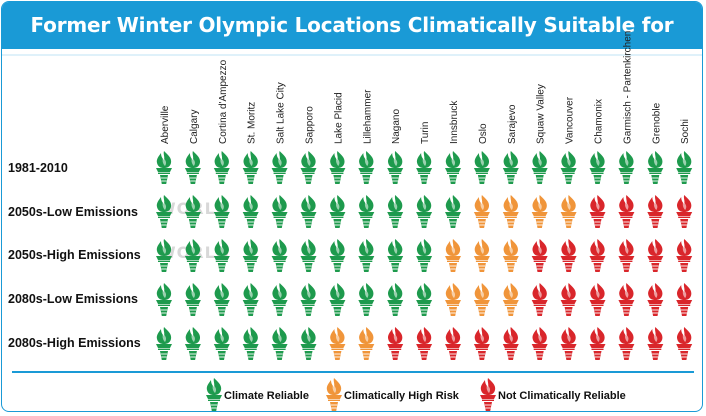 The image size is (706, 416). I want to click on column-label: Nagano, so click(396, 126).